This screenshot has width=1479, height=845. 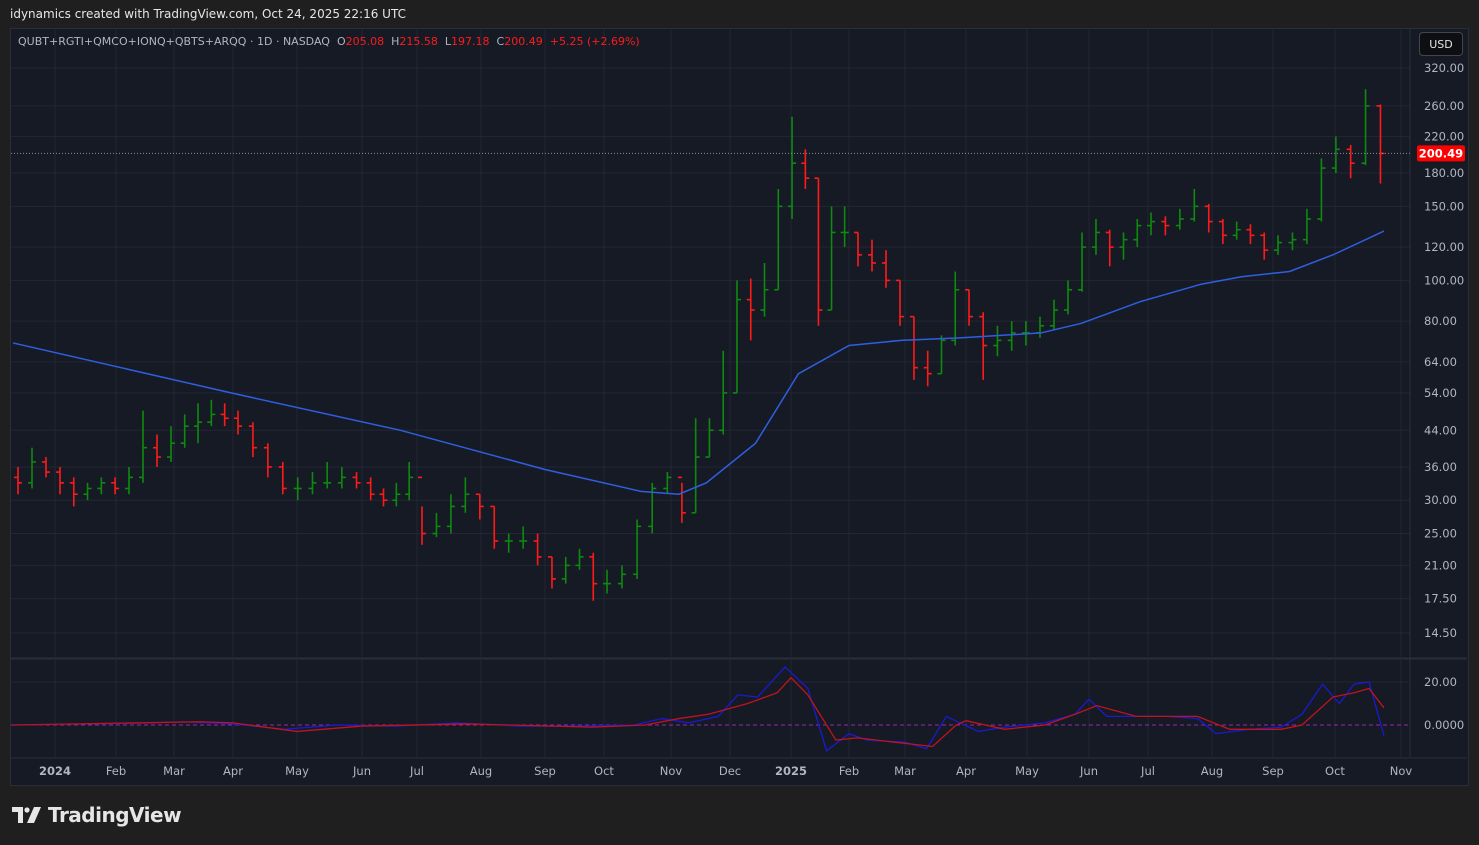 I want to click on exchange: NASDAQ, so click(x=306, y=41).